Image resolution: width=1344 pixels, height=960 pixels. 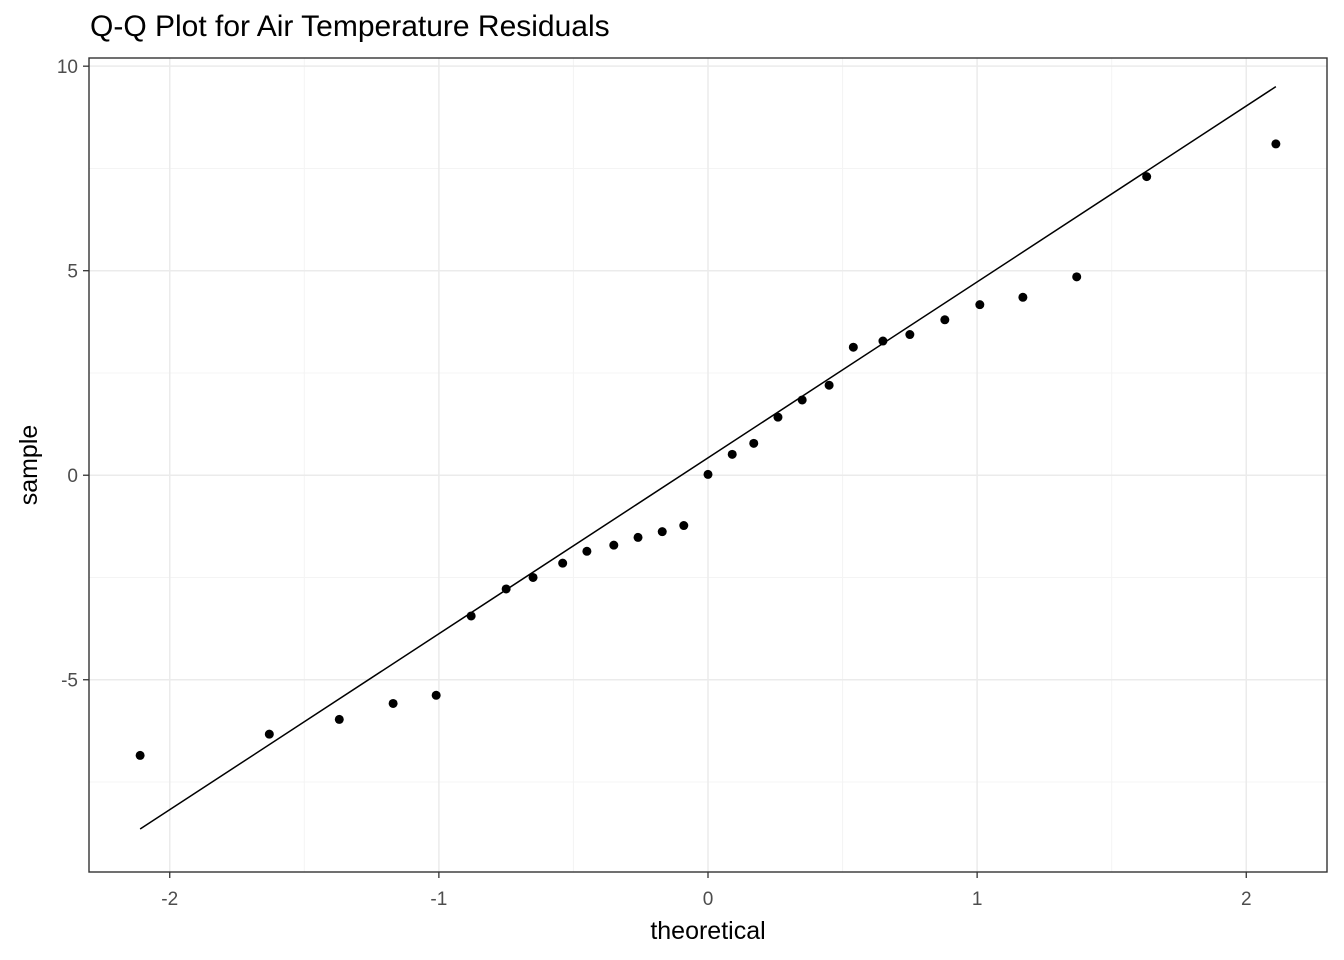 I want to click on y-tick-label: 0, so click(x=72, y=476).